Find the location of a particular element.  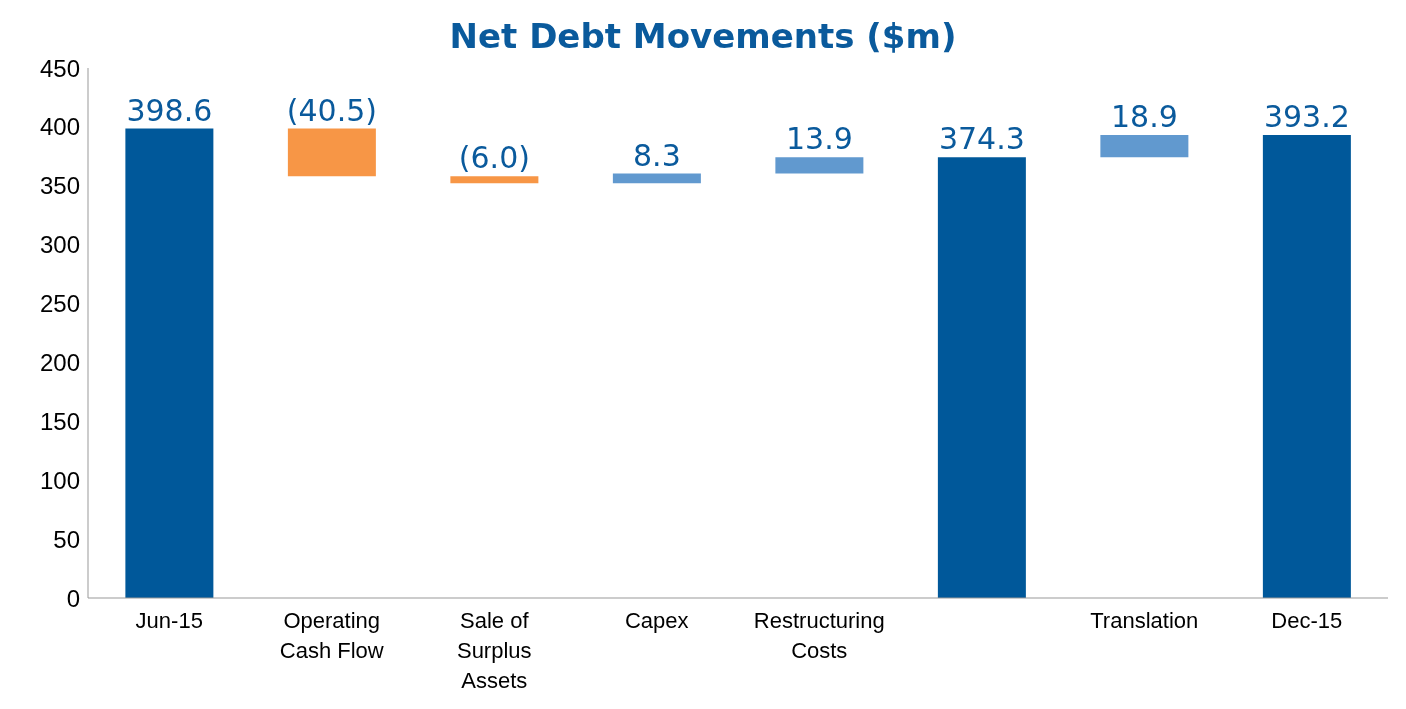

y-tick-label: 400 is located at coordinates (59, 127).